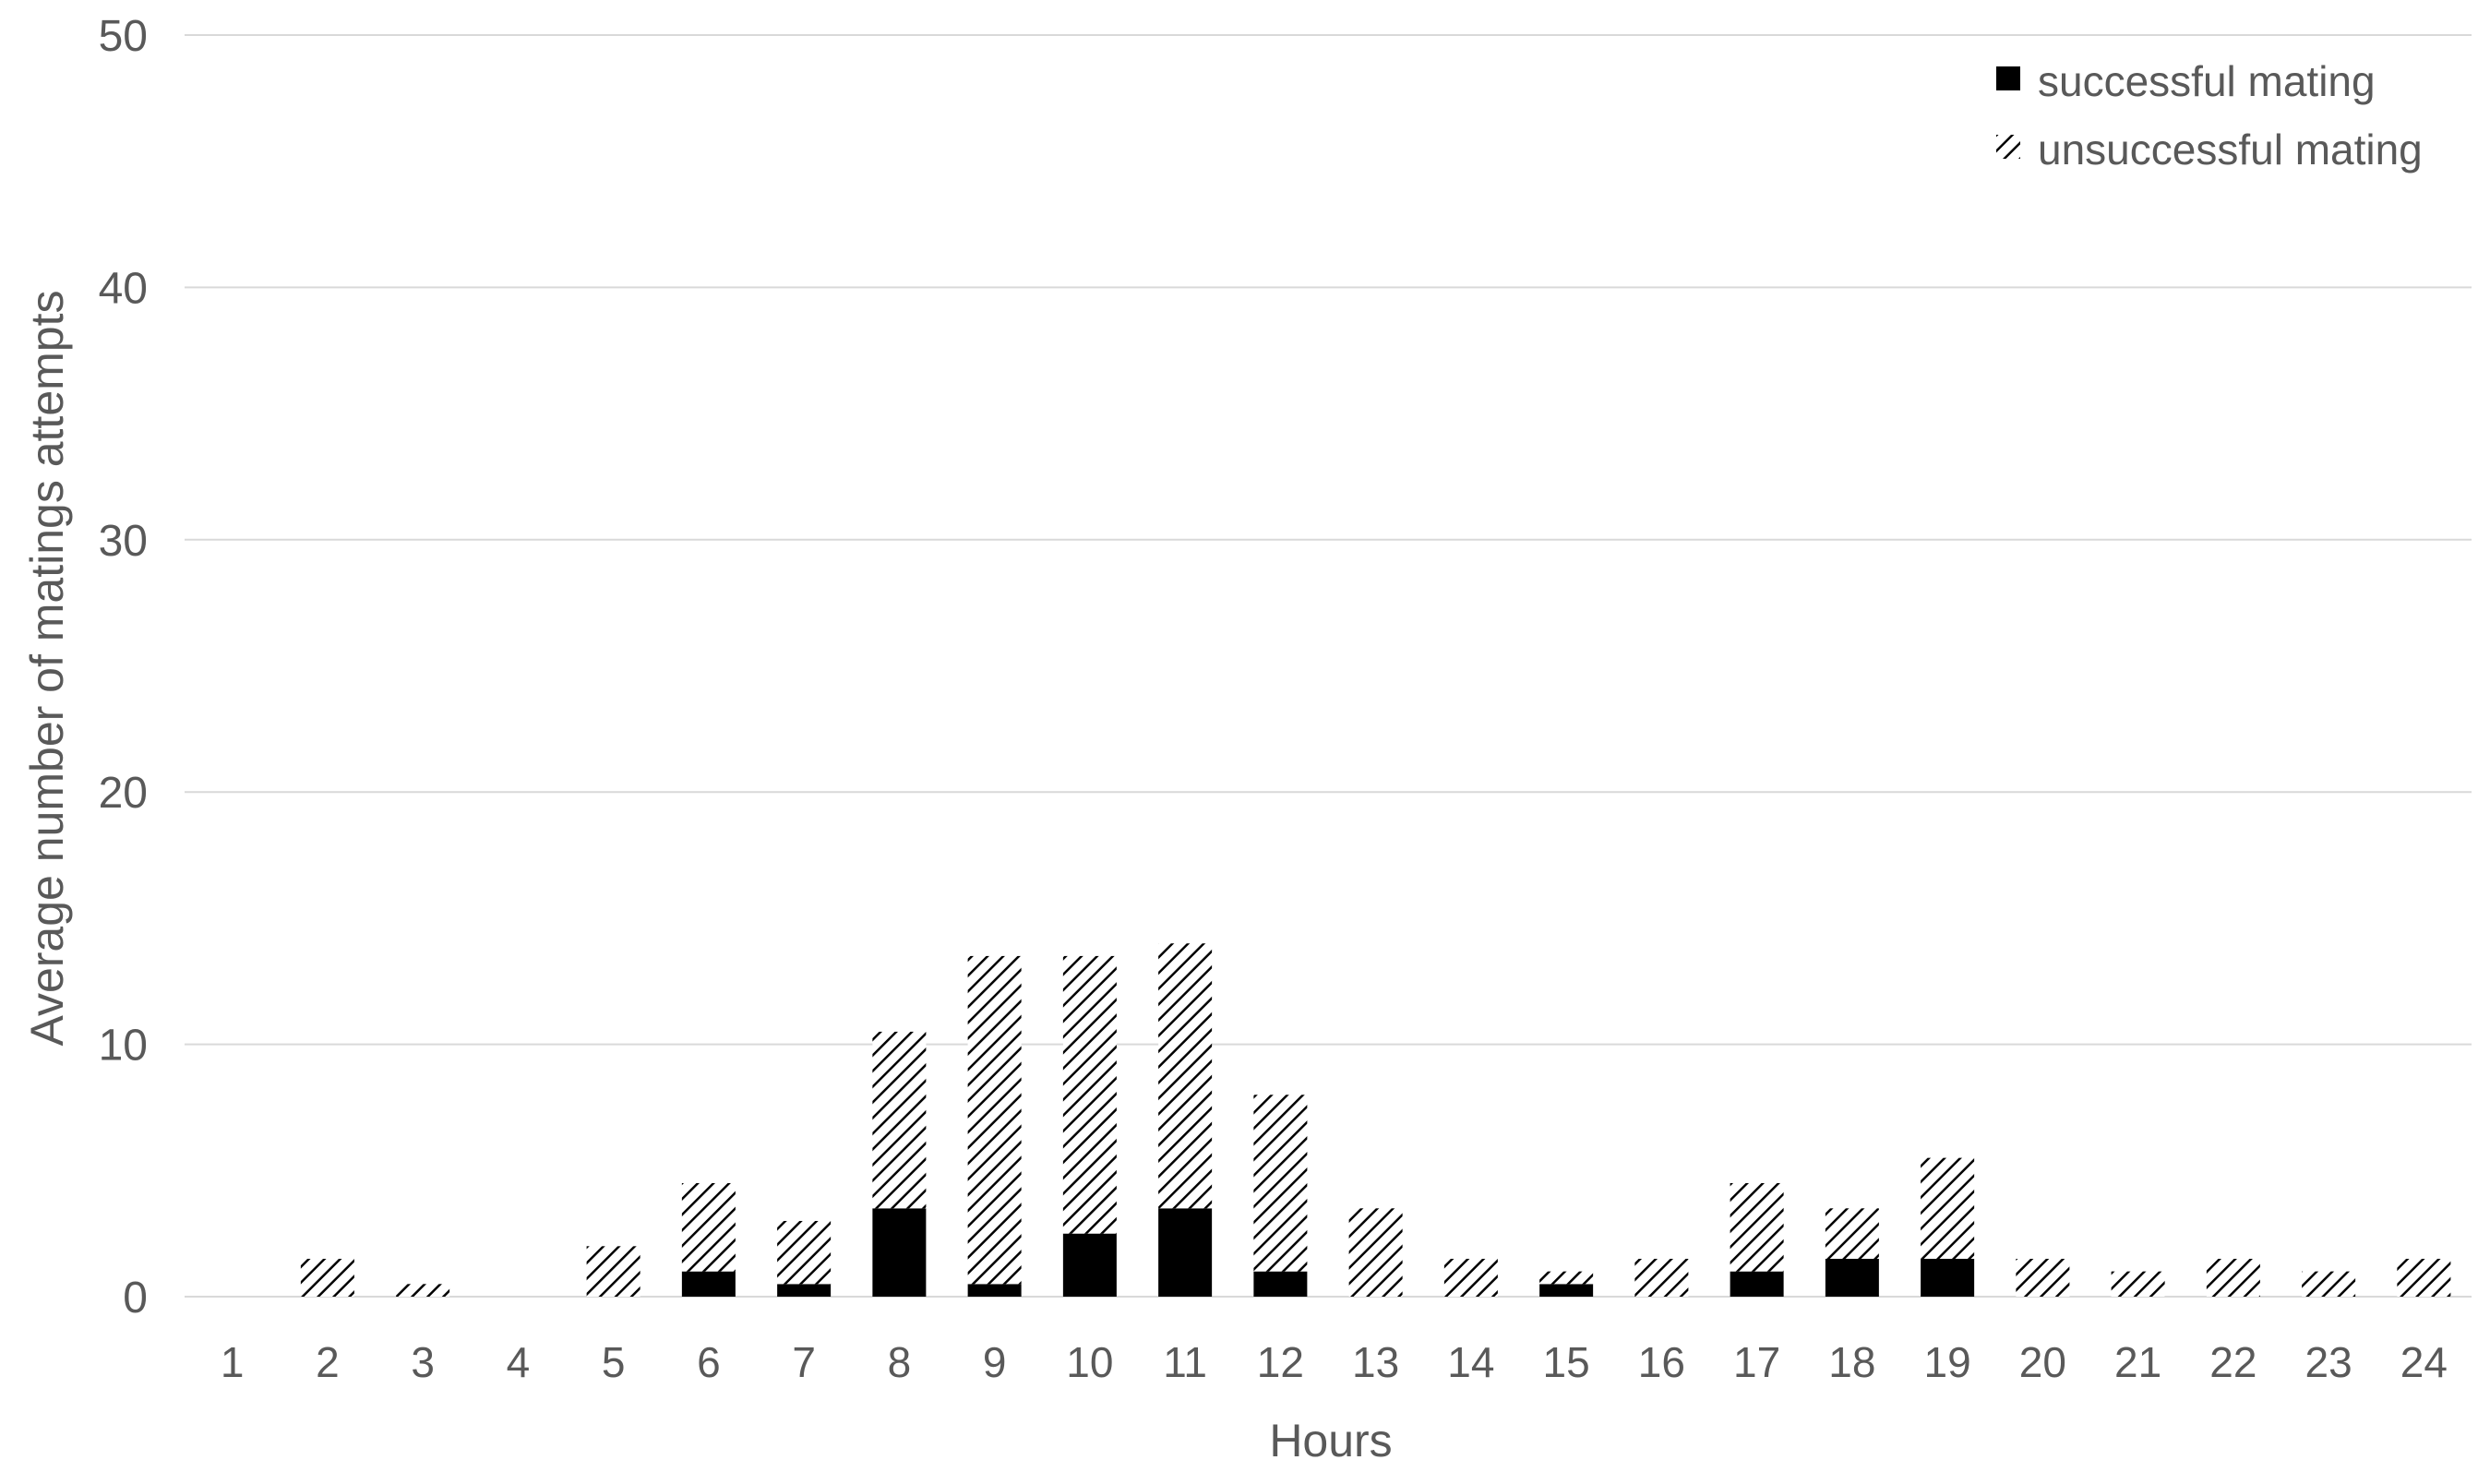 The width and height of the screenshot is (2490, 1484). I want to click on x-tick-label: 13, so click(1375, 1362).